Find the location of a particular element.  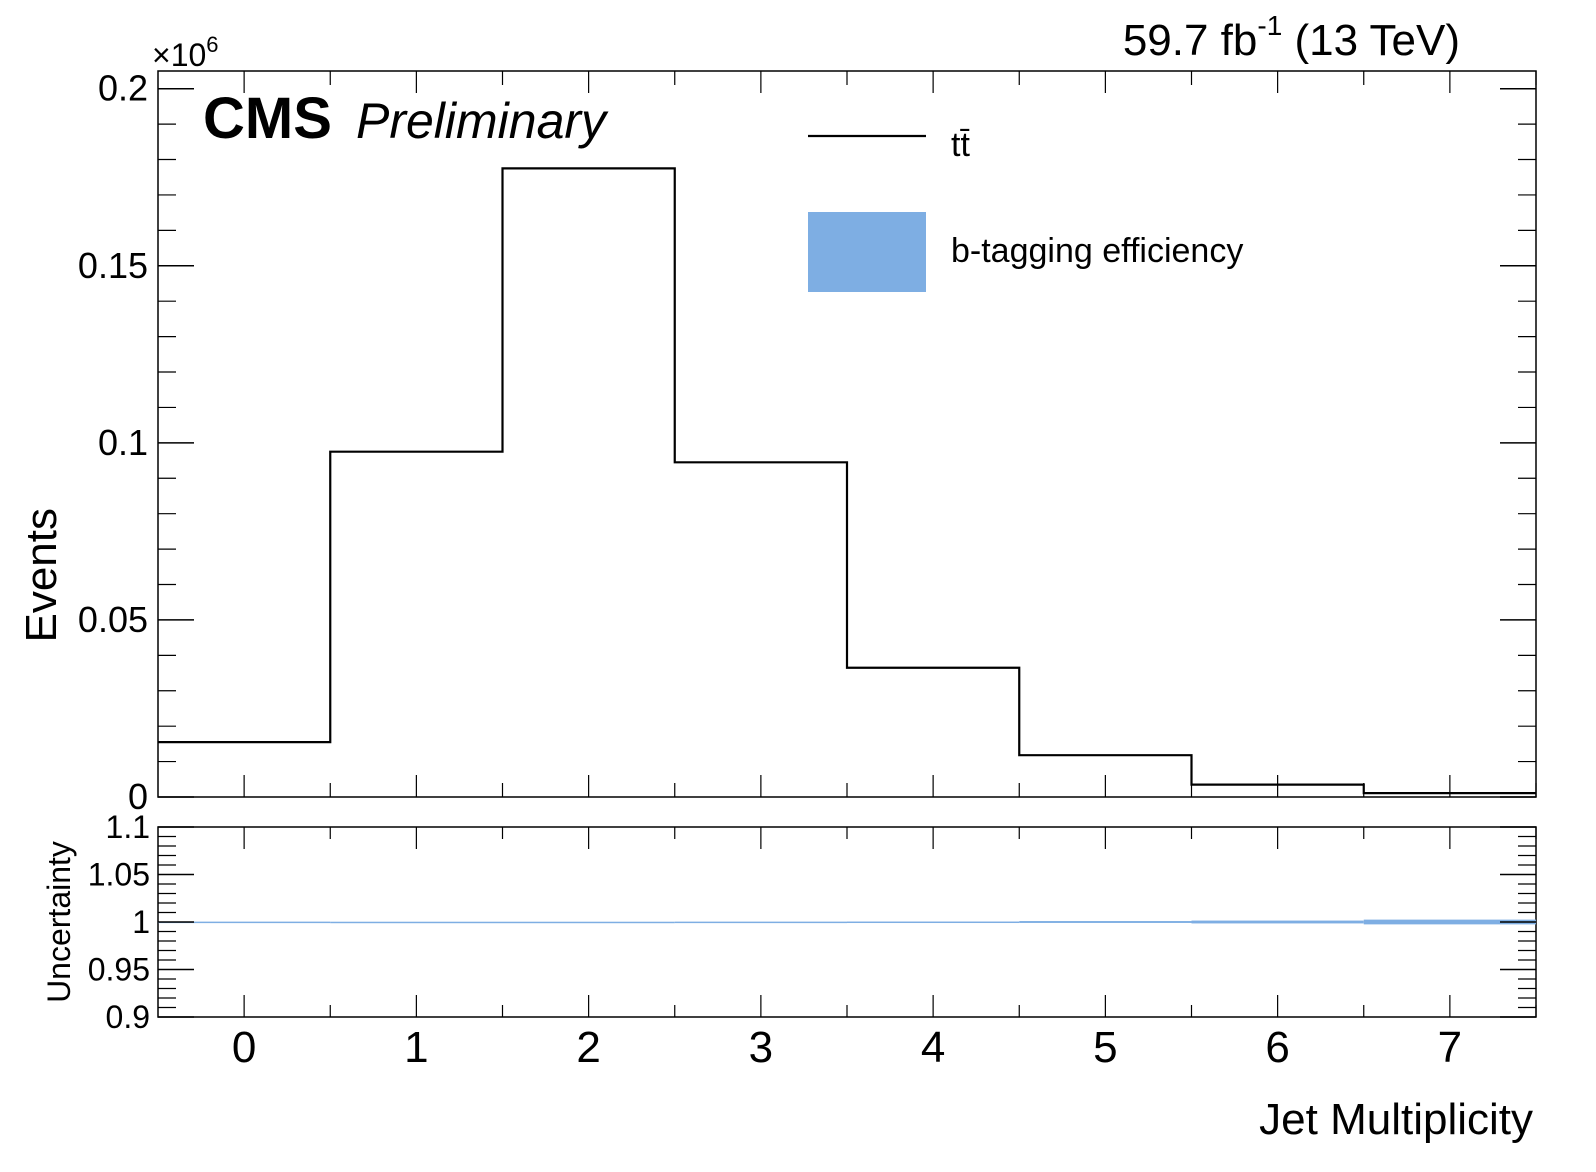

main-y-tick-label: 0 is located at coordinates (138, 796).